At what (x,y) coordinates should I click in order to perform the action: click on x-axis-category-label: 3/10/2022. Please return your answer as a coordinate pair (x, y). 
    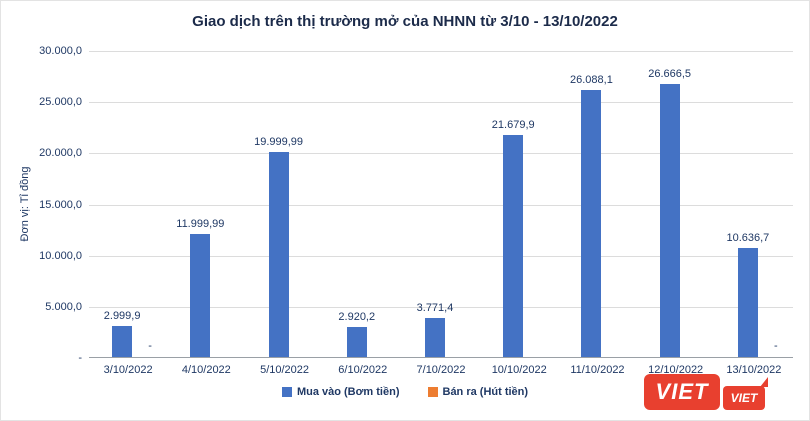
    Looking at the image, I should click on (128, 370).